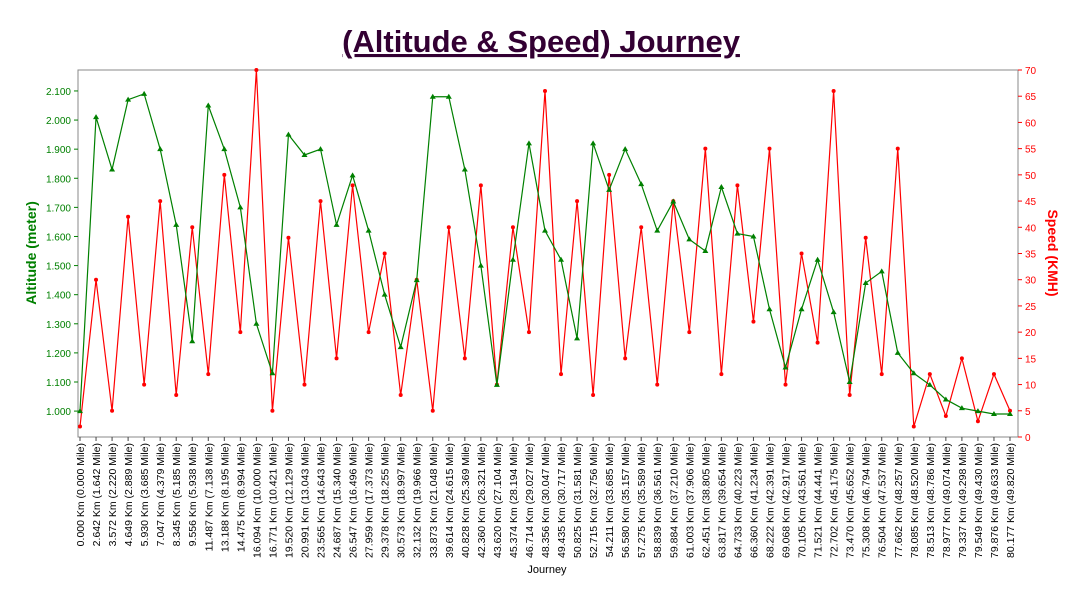  I want to click on x-tick-label: 24.687 Km (15.340 Mile), so click(338, 500).